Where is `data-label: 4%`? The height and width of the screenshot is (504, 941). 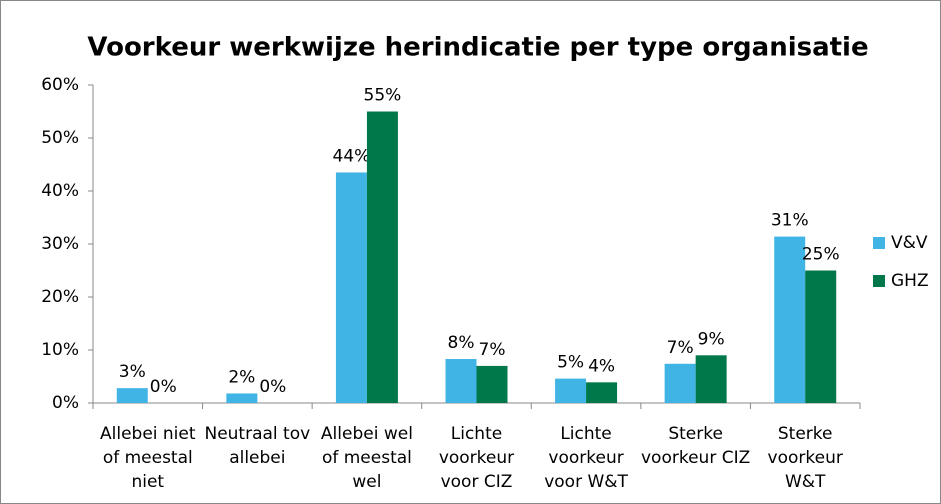 data-label: 4% is located at coordinates (601, 366).